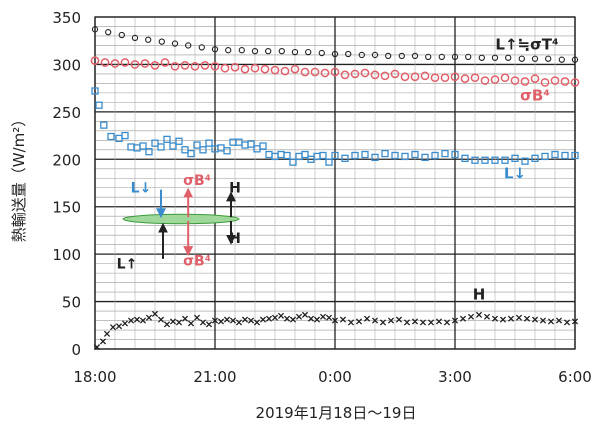  What do you see at coordinates (335, 44) in the screenshot?
I see `series` at bounding box center [335, 44].